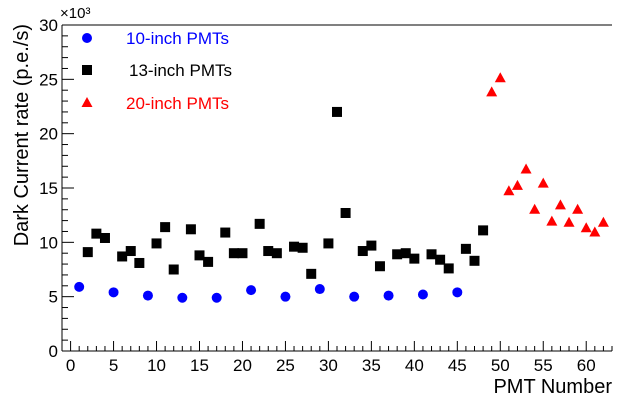 The image size is (618, 401). Describe the element at coordinates (500, 365) in the screenshot. I see `x-tick-label: 50` at that location.